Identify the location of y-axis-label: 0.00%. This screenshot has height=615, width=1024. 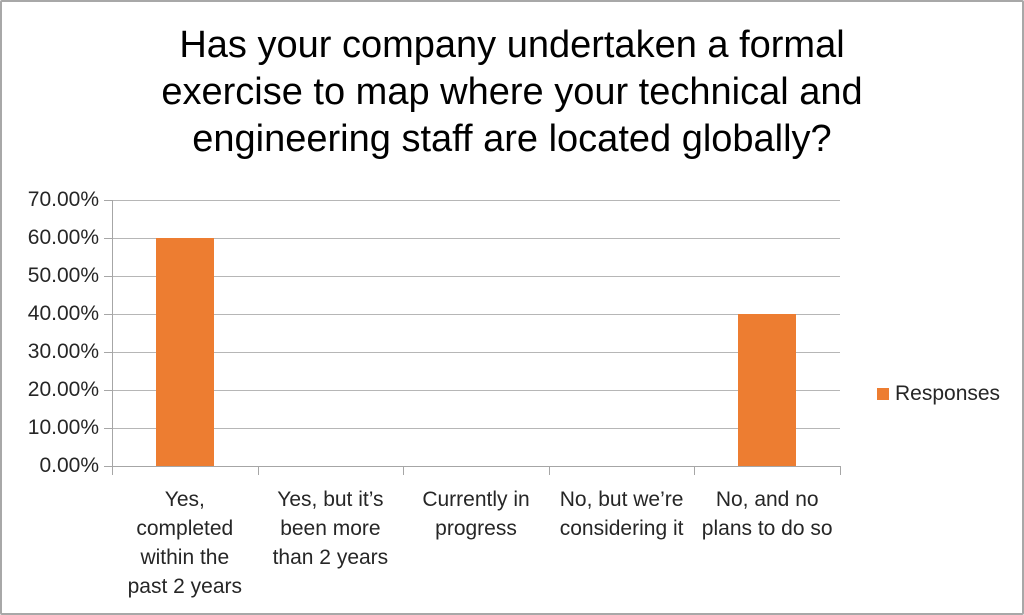
(69, 465).